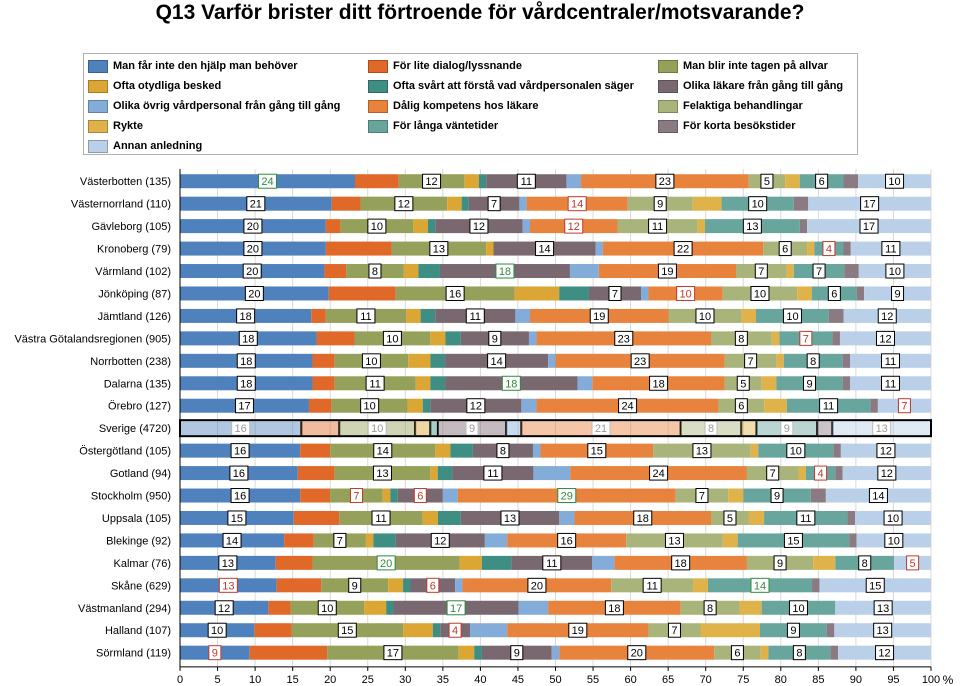 The height and width of the screenshot is (686, 960). What do you see at coordinates (125, 182) in the screenshot?
I see `category-label: Västerbotten (135)` at bounding box center [125, 182].